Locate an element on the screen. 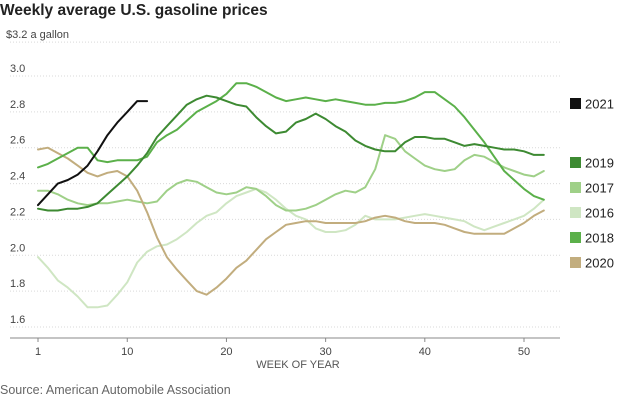  y-tick-label: 2.0 is located at coordinates (17, 248).